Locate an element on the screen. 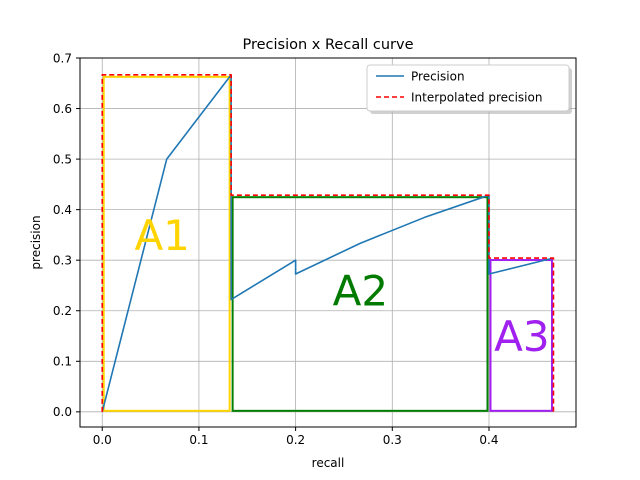 The width and height of the screenshot is (640, 480). x-tick-label: 0.2 is located at coordinates (295, 440).